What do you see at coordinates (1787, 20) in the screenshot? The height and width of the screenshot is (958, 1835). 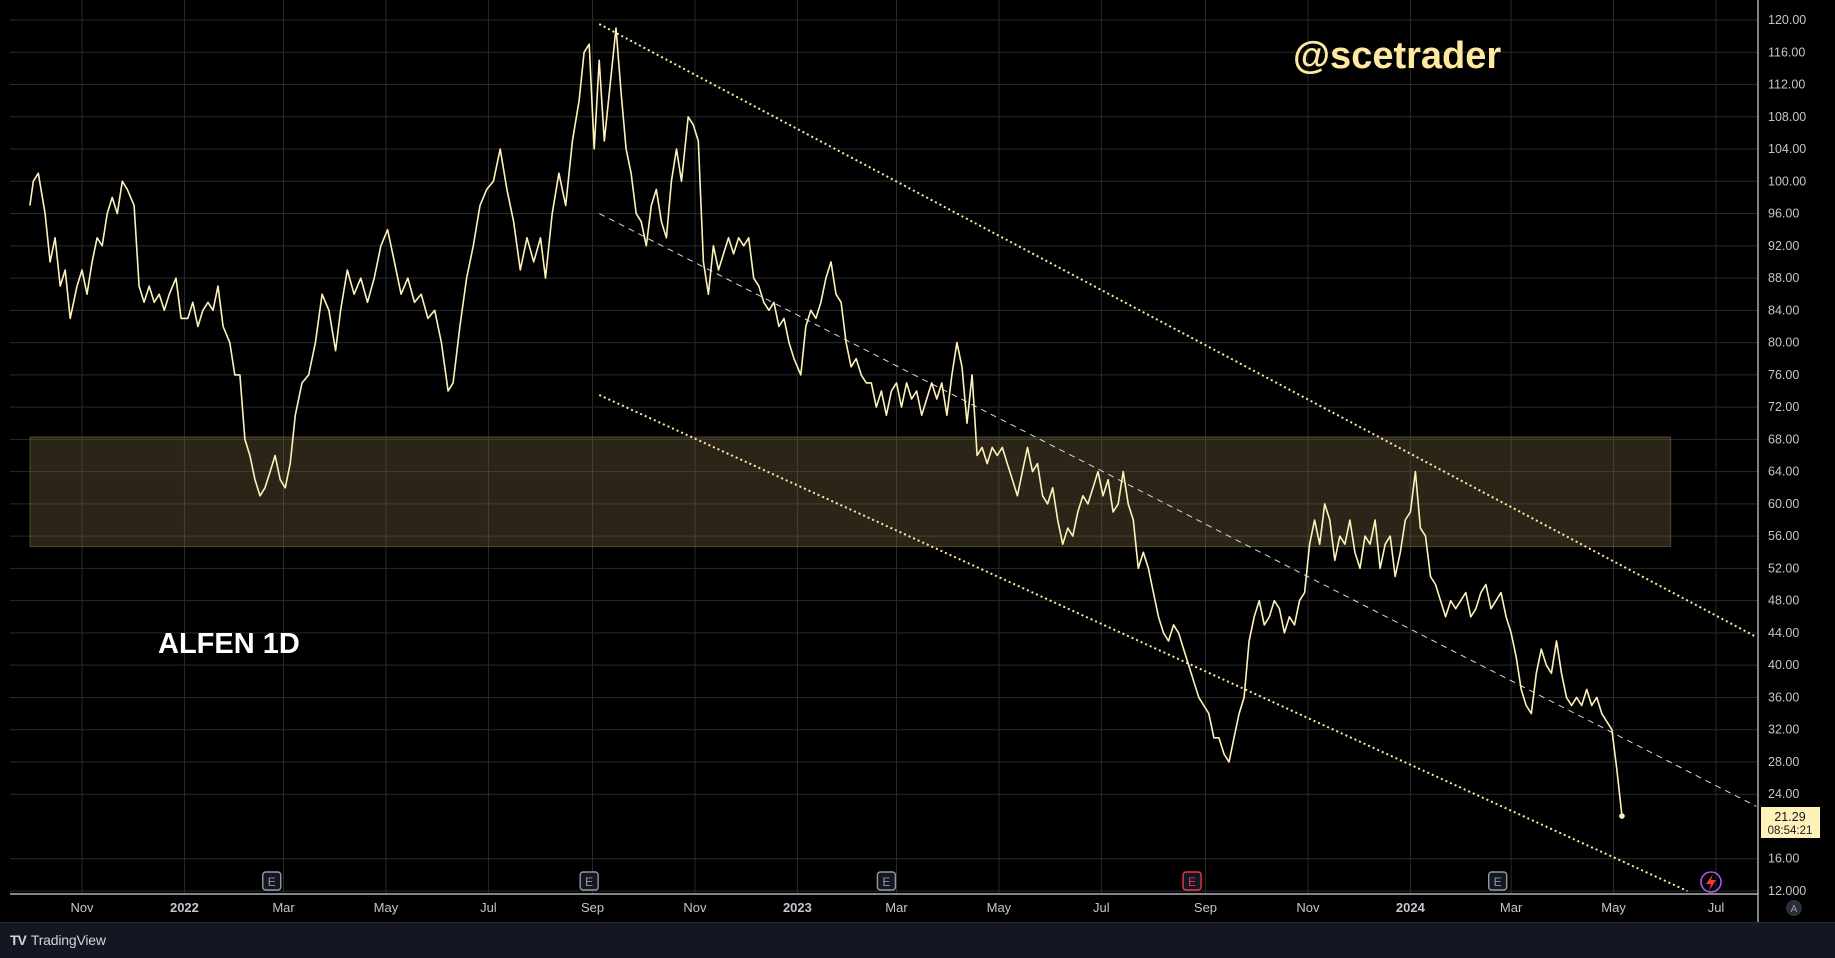 I see `price-tick-label: 120.00` at bounding box center [1787, 20].